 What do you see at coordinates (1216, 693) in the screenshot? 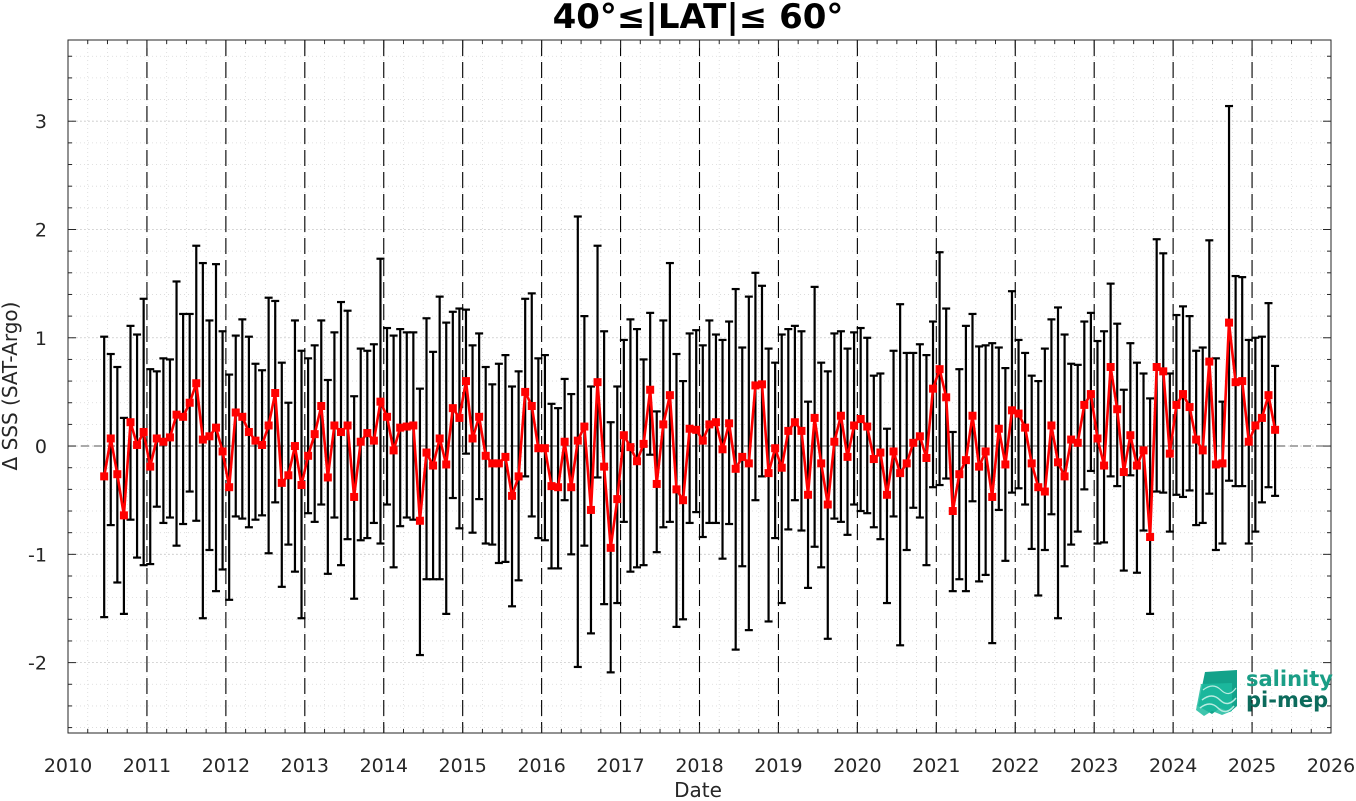
I see `logo-wave-icon` at bounding box center [1216, 693].